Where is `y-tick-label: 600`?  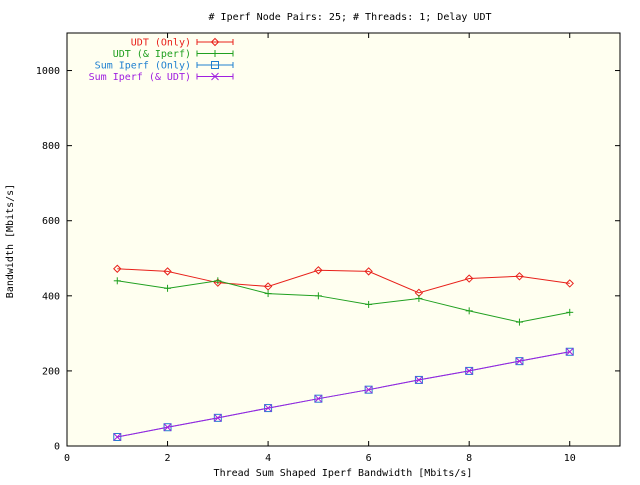 y-tick-label: 600 is located at coordinates (51, 221).